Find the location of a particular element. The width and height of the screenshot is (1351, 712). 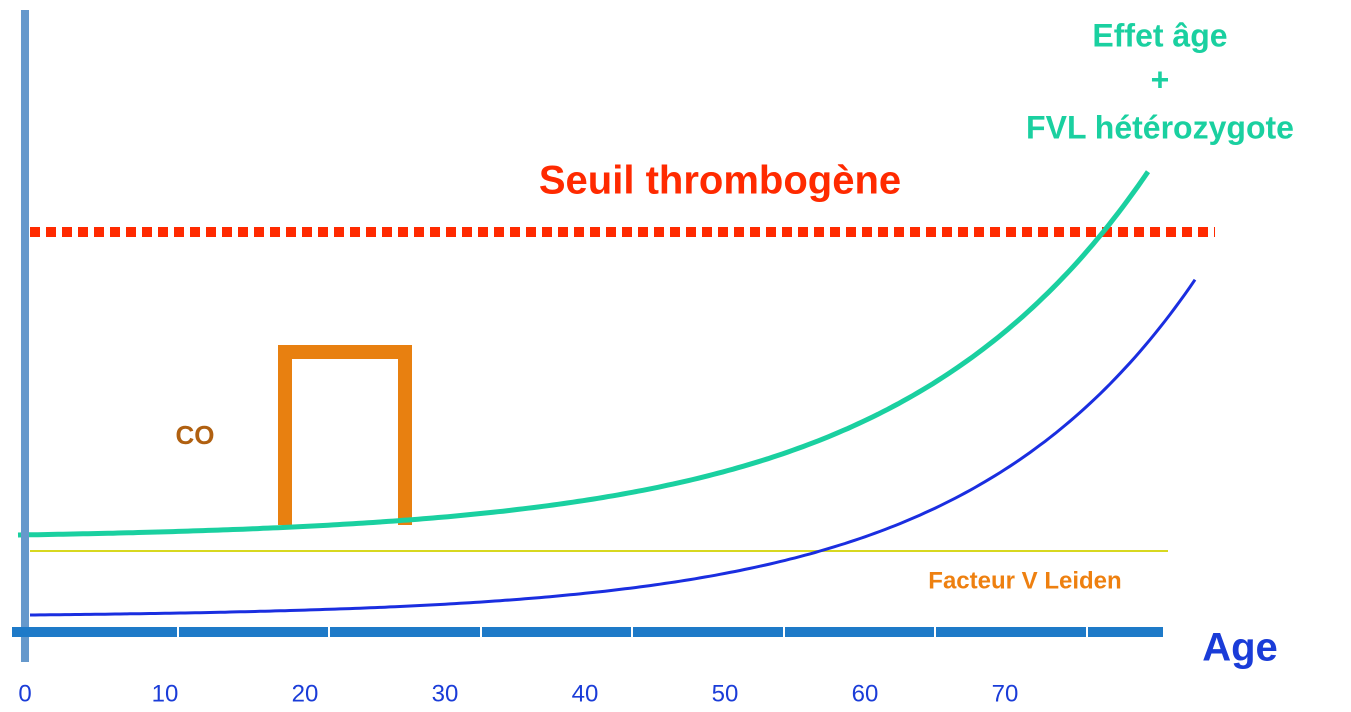

curve-label: FVL hétérozygote is located at coordinates (1160, 127).